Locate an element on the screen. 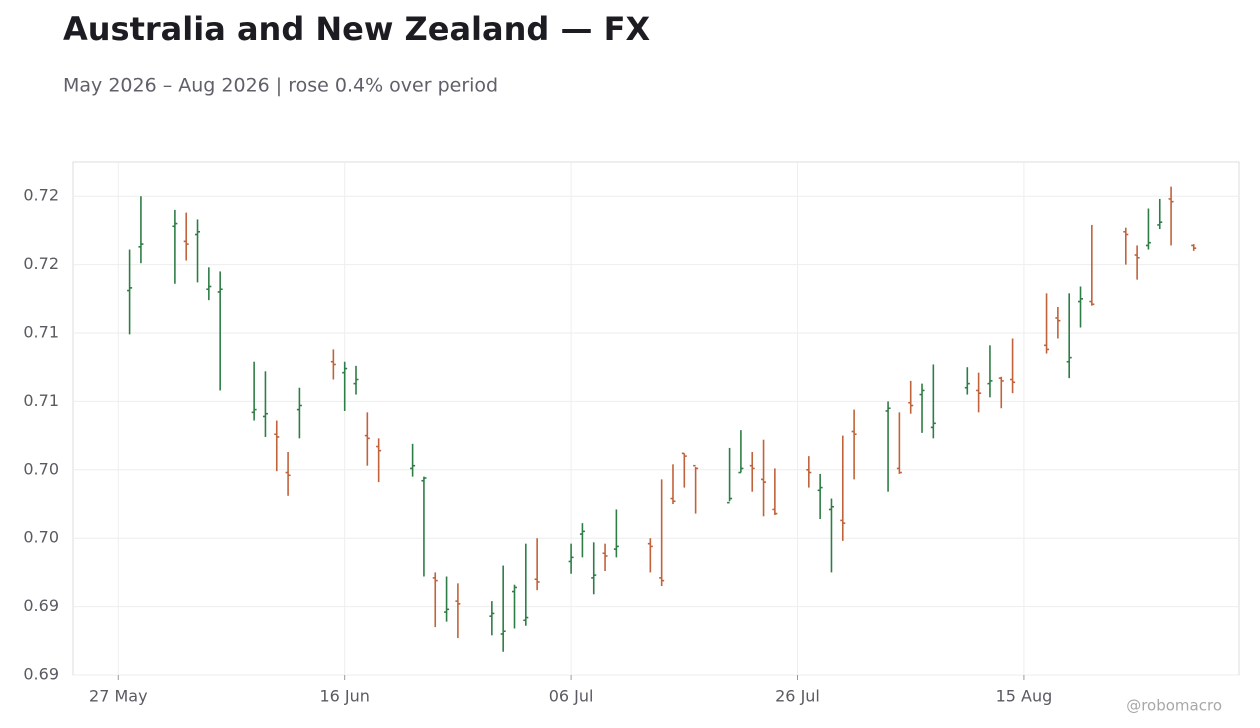 The width and height of the screenshot is (1260, 728). chart-title: Australia and New Zealand — FX is located at coordinates (356, 29).